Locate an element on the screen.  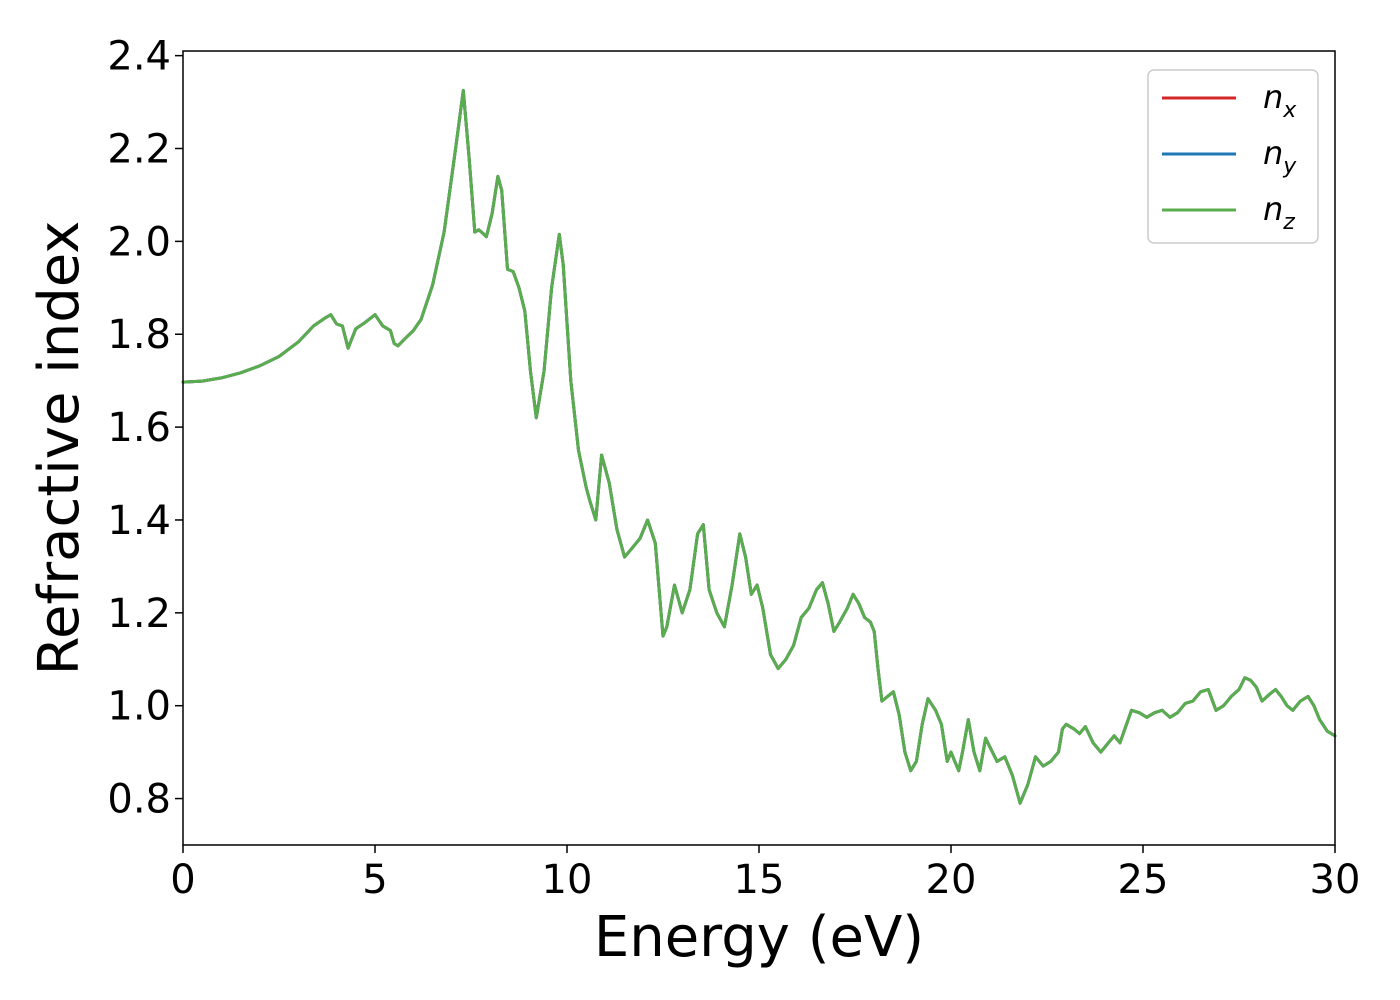
x-tick-label: 0 is located at coordinates (182, 880).